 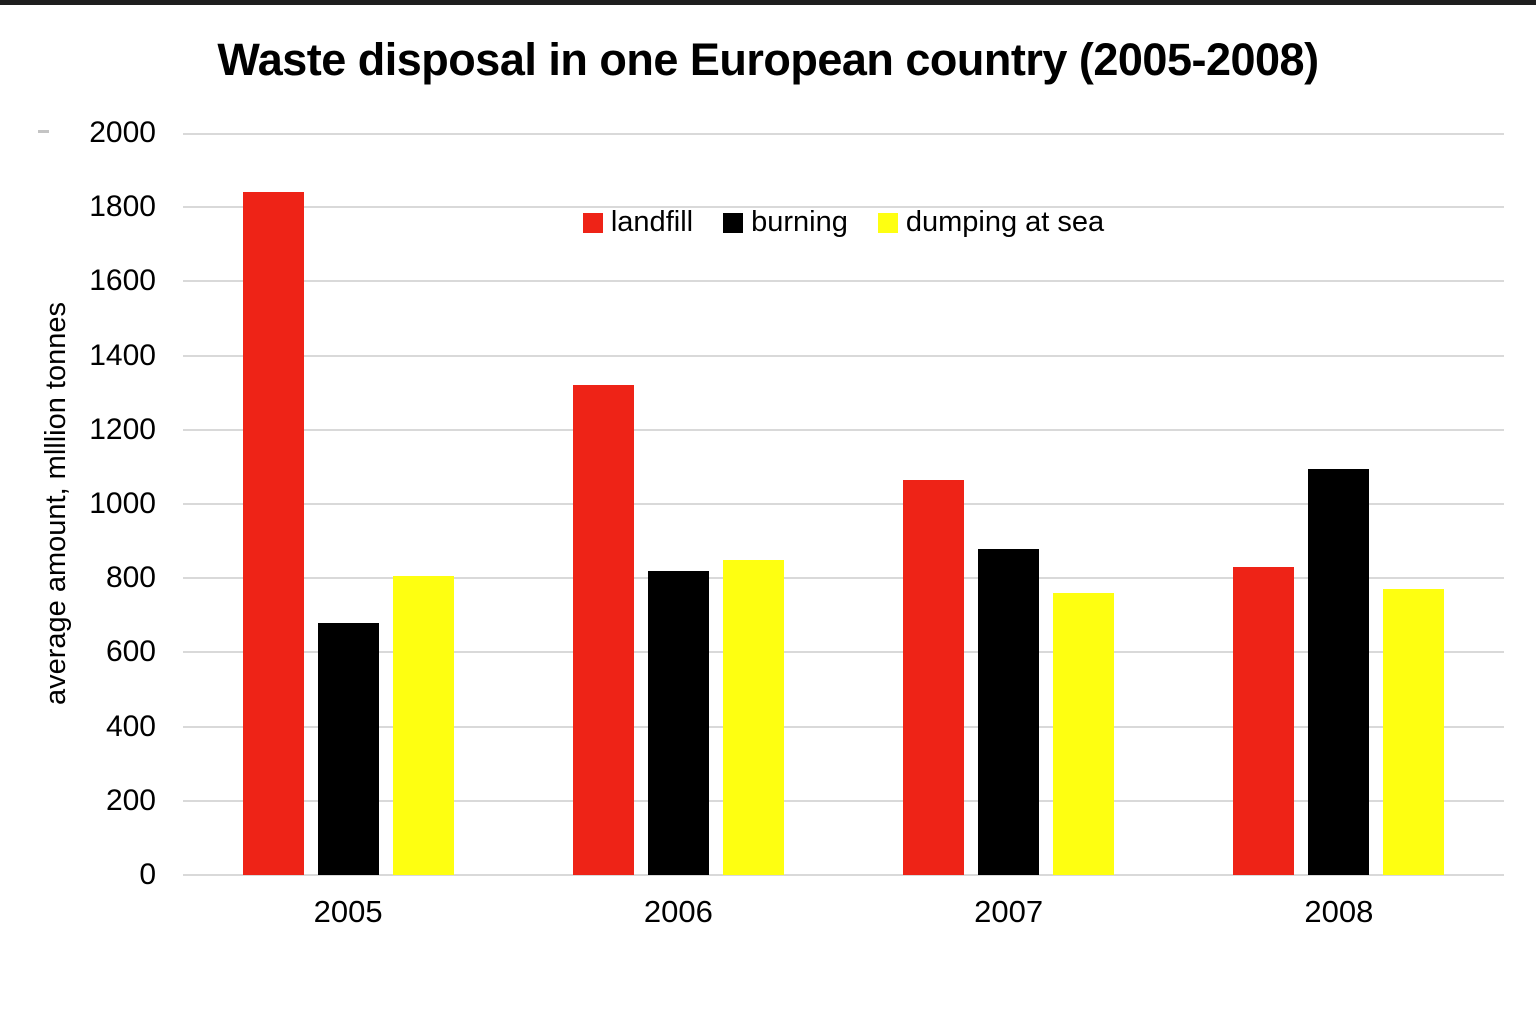 What do you see at coordinates (843, 912) in the screenshot?
I see `x-axis-labels: 2005 2006 2007 2008` at bounding box center [843, 912].